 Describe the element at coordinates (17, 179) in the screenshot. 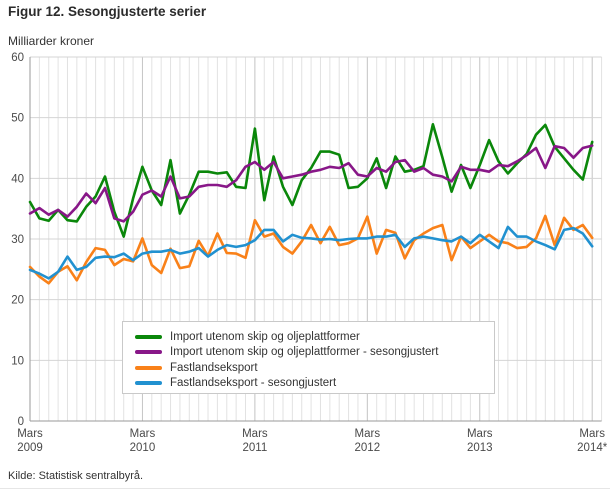

I see `svg-text: 40` at that location.